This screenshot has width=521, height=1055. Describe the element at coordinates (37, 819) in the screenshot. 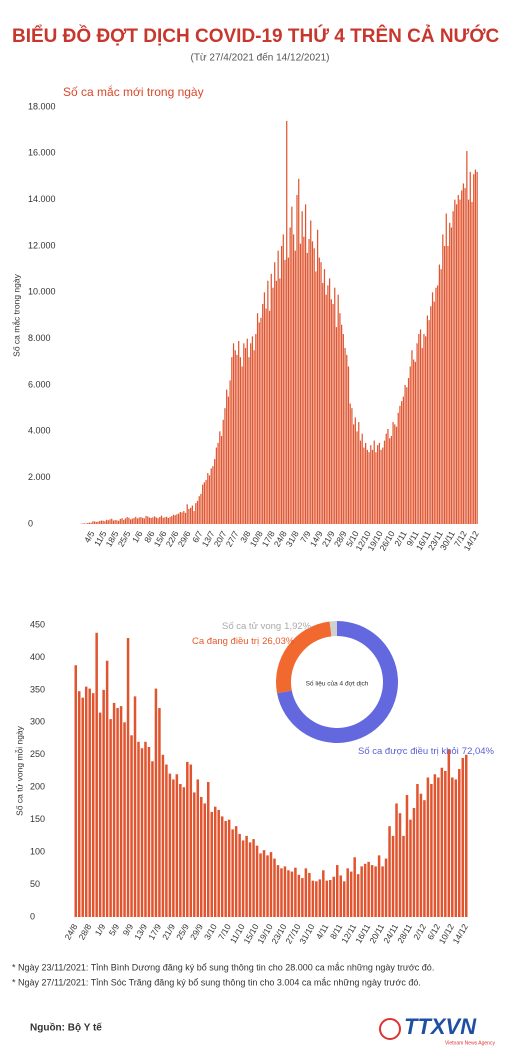

I see `y-tick-label: 150` at that location.